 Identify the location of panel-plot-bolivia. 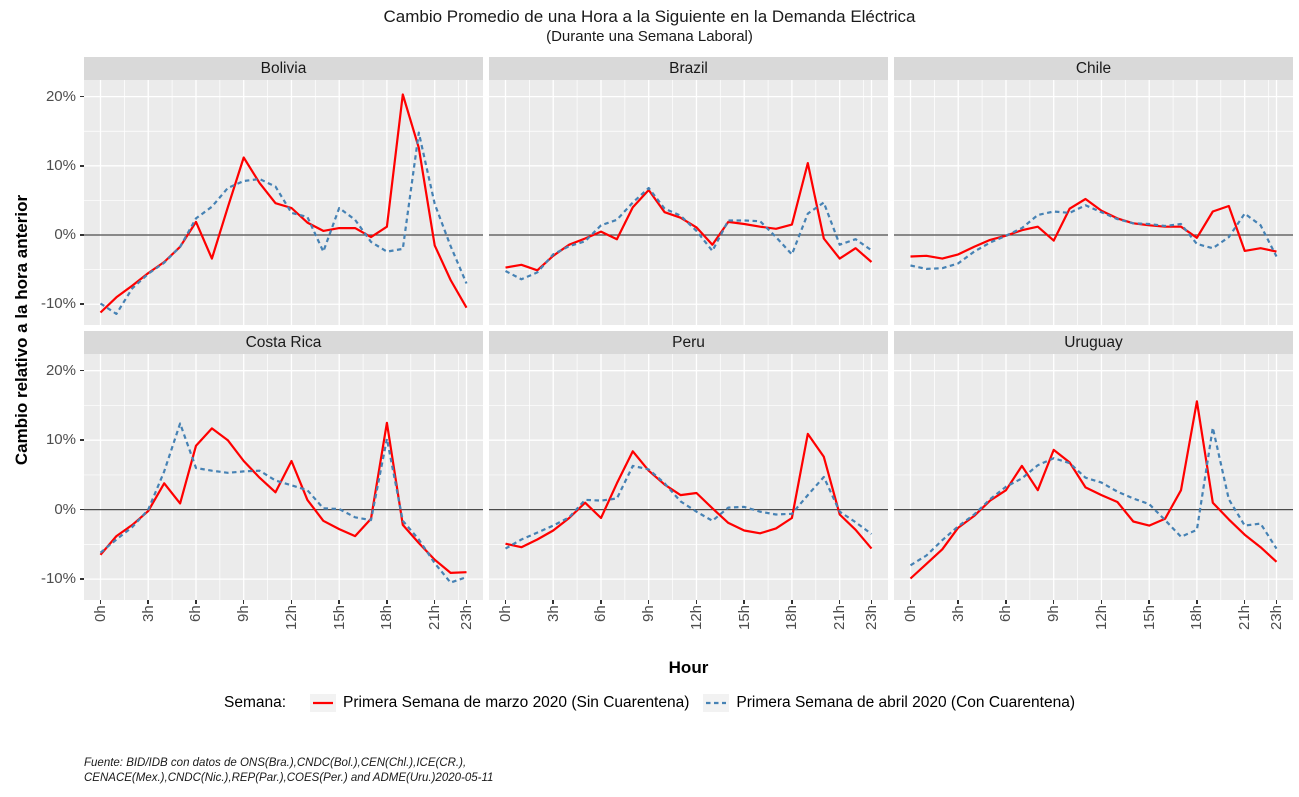
(283, 202).